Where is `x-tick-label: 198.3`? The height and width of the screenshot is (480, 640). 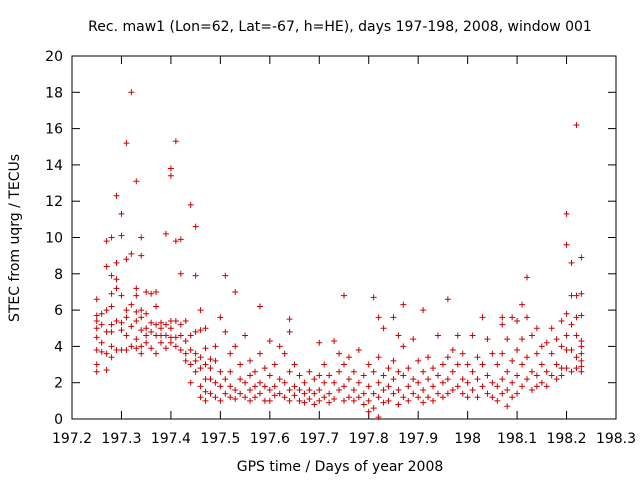 x-tick-label: 198.3 is located at coordinates (616, 439).